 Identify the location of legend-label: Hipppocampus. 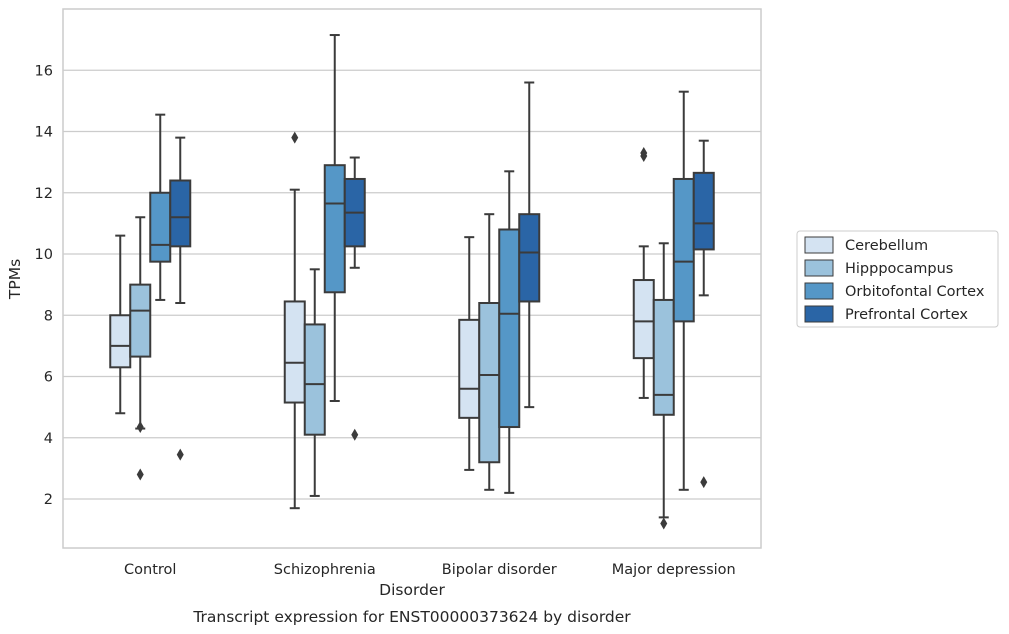
(899, 269).